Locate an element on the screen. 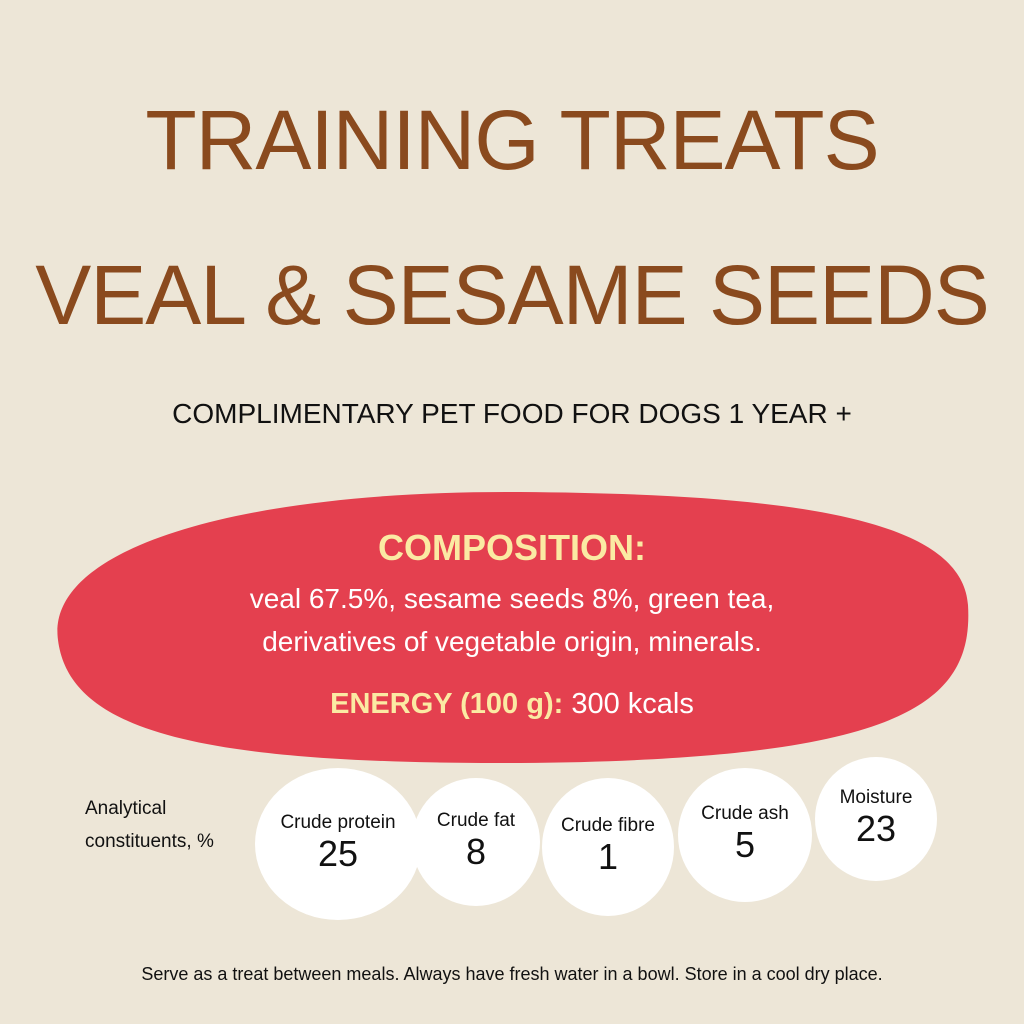 The height and width of the screenshot is (1024, 1024). bubble-value: 23 is located at coordinates (876, 828).